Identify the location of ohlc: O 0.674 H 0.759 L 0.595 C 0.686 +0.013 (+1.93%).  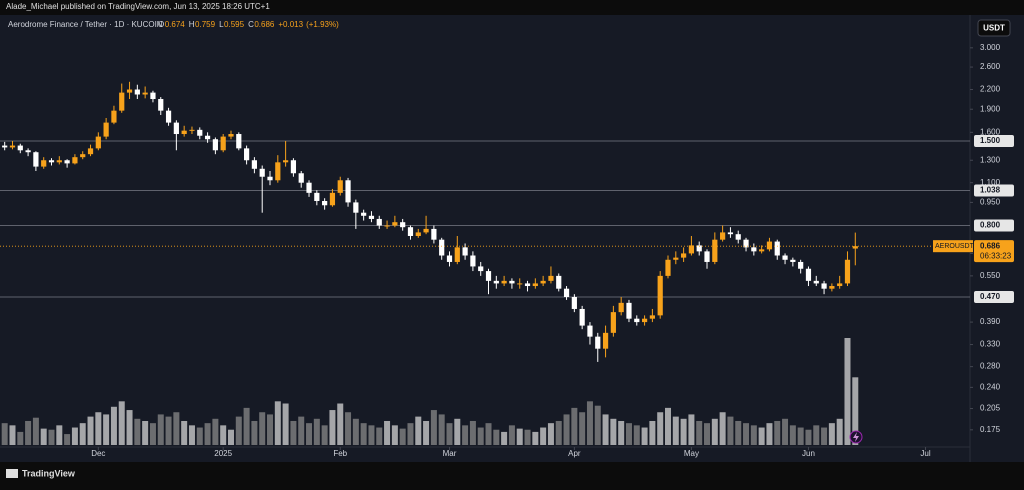
(248, 24).